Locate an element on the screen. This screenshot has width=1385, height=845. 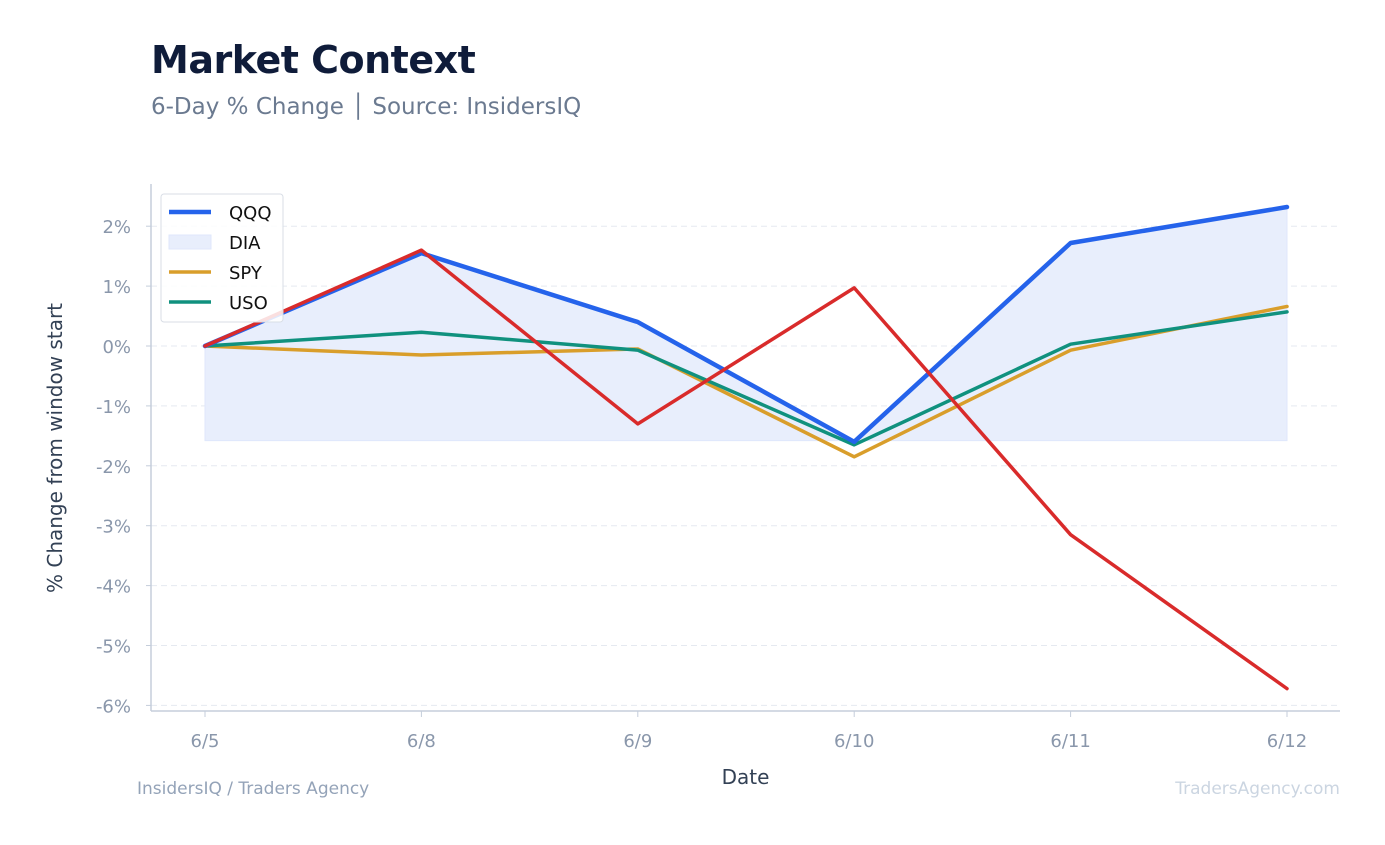
chart-title: Market Context is located at coordinates (313, 60).